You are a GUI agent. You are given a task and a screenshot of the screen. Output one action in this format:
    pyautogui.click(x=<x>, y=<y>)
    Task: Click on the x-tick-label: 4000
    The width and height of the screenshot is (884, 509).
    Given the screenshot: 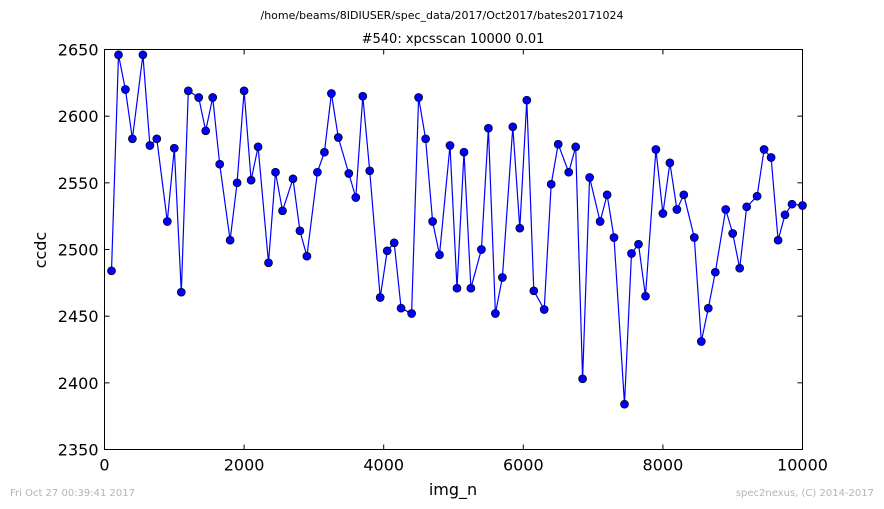 What is the action you would take?
    pyautogui.click(x=383, y=465)
    